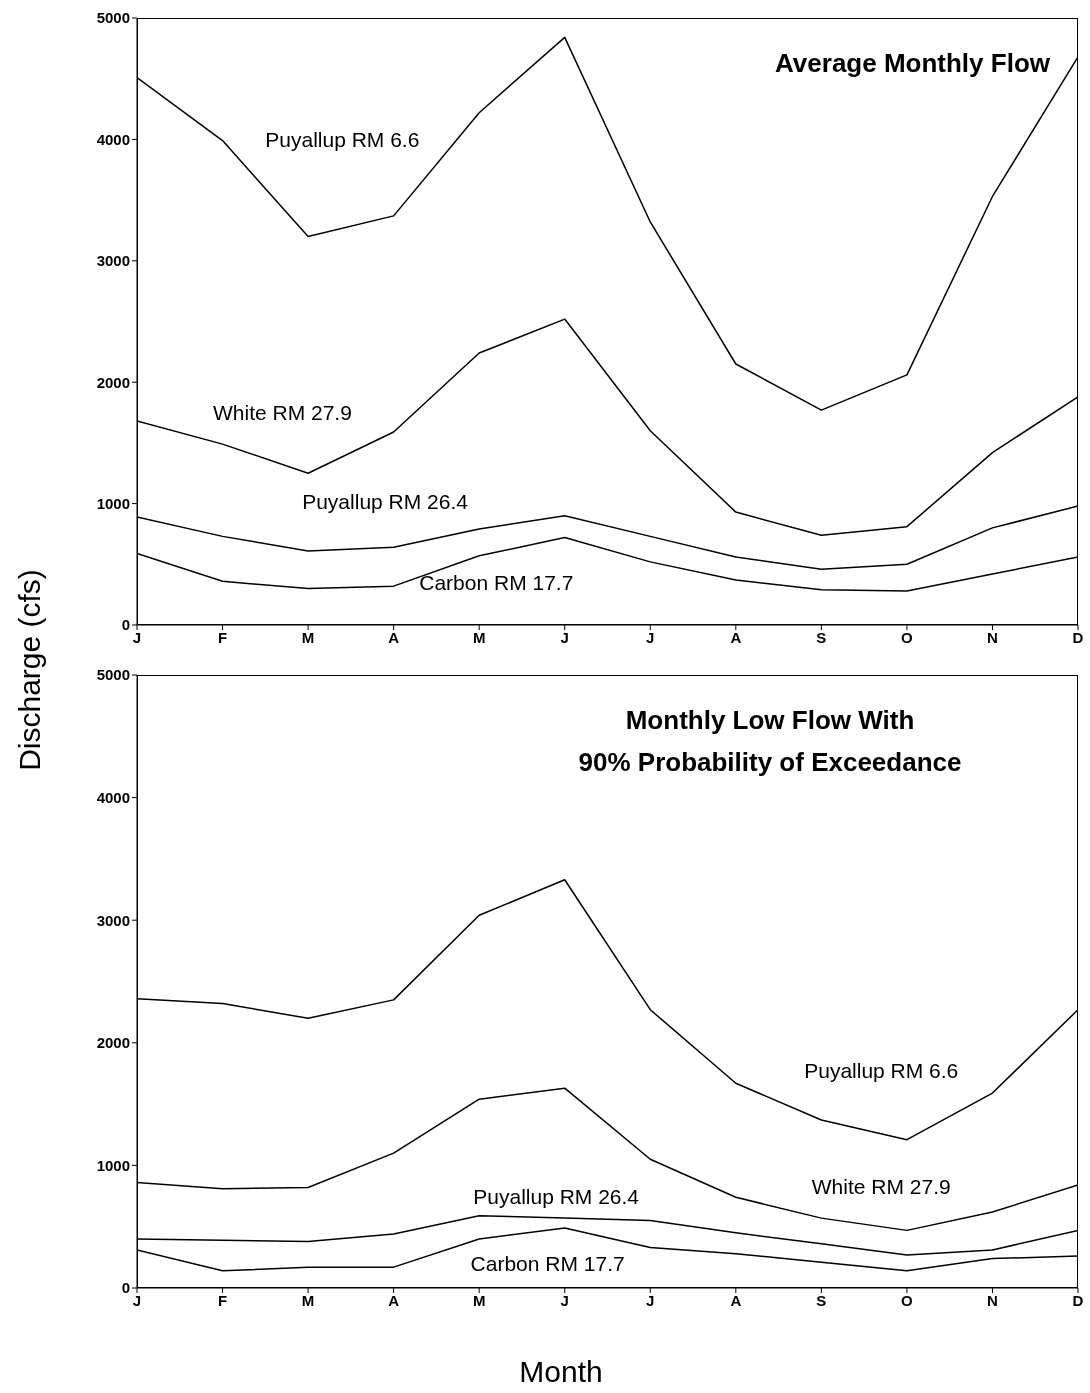 Image resolution: width=1090 pixels, height=1393 pixels. What do you see at coordinates (30, 670) in the screenshot?
I see `y-axis-title: Discharge (cfs)` at bounding box center [30, 670].